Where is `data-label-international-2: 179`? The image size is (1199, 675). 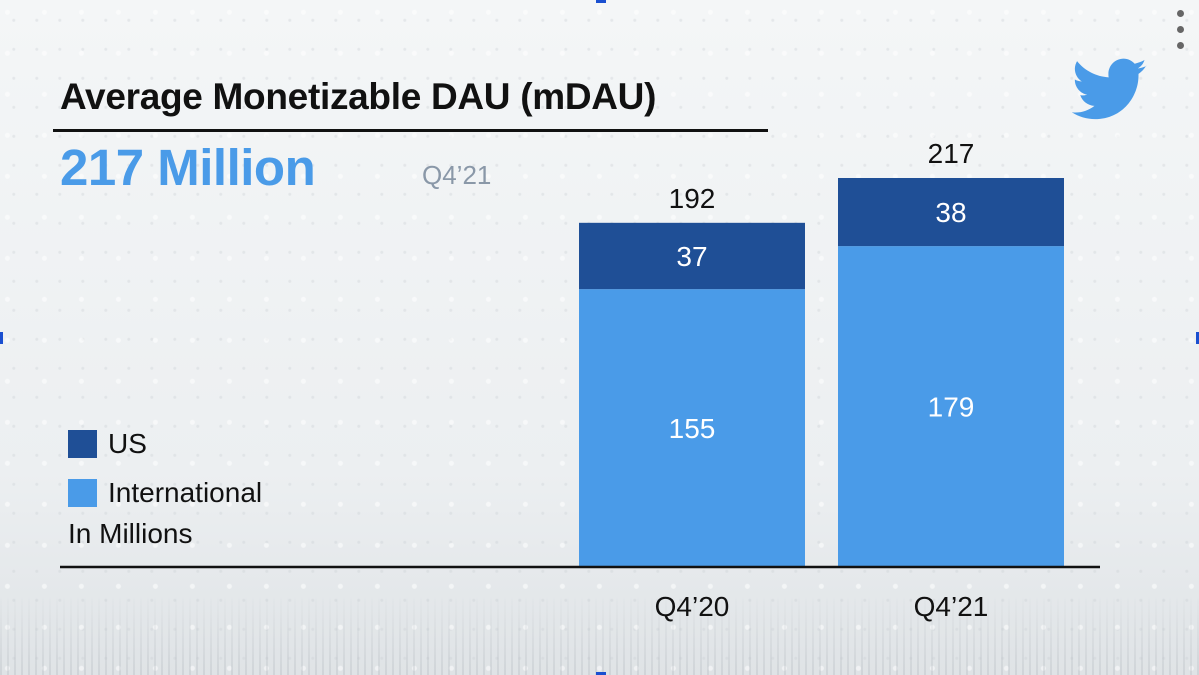 data-label-international-2: 179 is located at coordinates (951, 407).